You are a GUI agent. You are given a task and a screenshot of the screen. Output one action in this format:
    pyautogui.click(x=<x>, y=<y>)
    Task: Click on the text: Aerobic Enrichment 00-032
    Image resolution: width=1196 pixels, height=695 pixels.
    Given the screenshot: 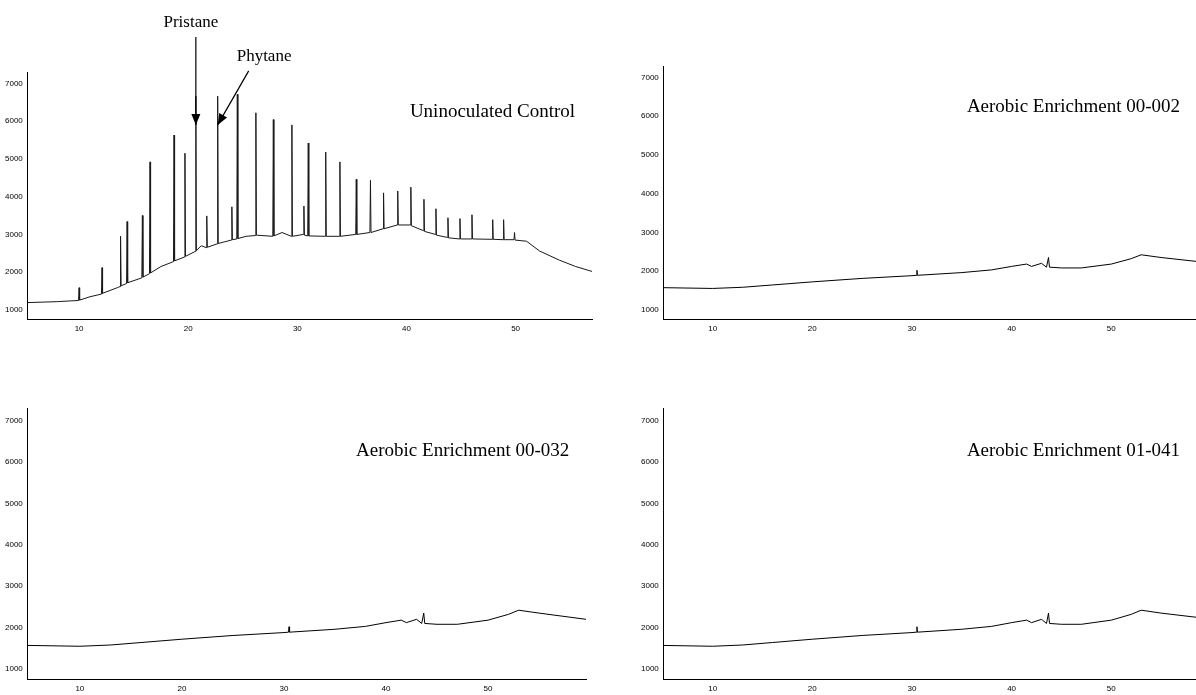 What is the action you would take?
    pyautogui.click(x=463, y=450)
    